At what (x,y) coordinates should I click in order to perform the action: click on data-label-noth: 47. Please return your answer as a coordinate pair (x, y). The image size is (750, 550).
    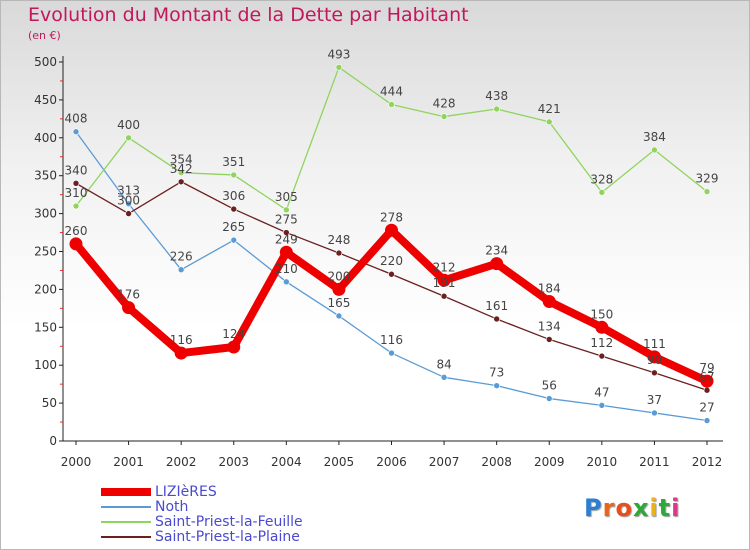
    Looking at the image, I should click on (601, 392).